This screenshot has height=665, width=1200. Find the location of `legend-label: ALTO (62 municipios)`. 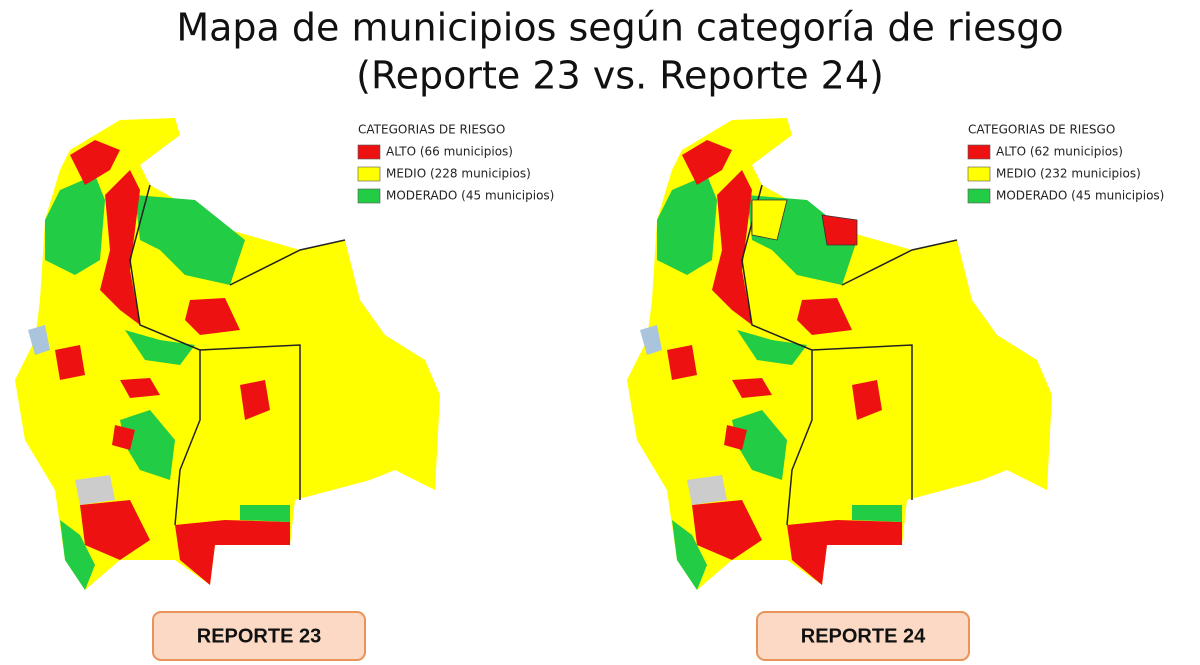

legend-label: ALTO (62 municipios) is located at coordinates (1059, 152).